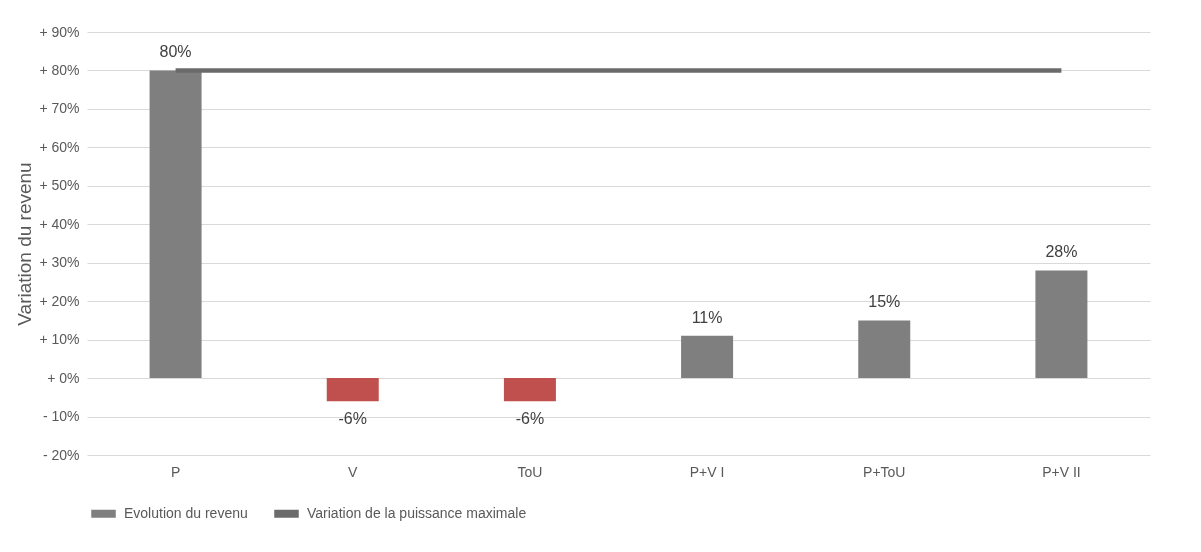  What do you see at coordinates (1061, 471) in the screenshot?
I see `x-tick-label: P+V II` at bounding box center [1061, 471].